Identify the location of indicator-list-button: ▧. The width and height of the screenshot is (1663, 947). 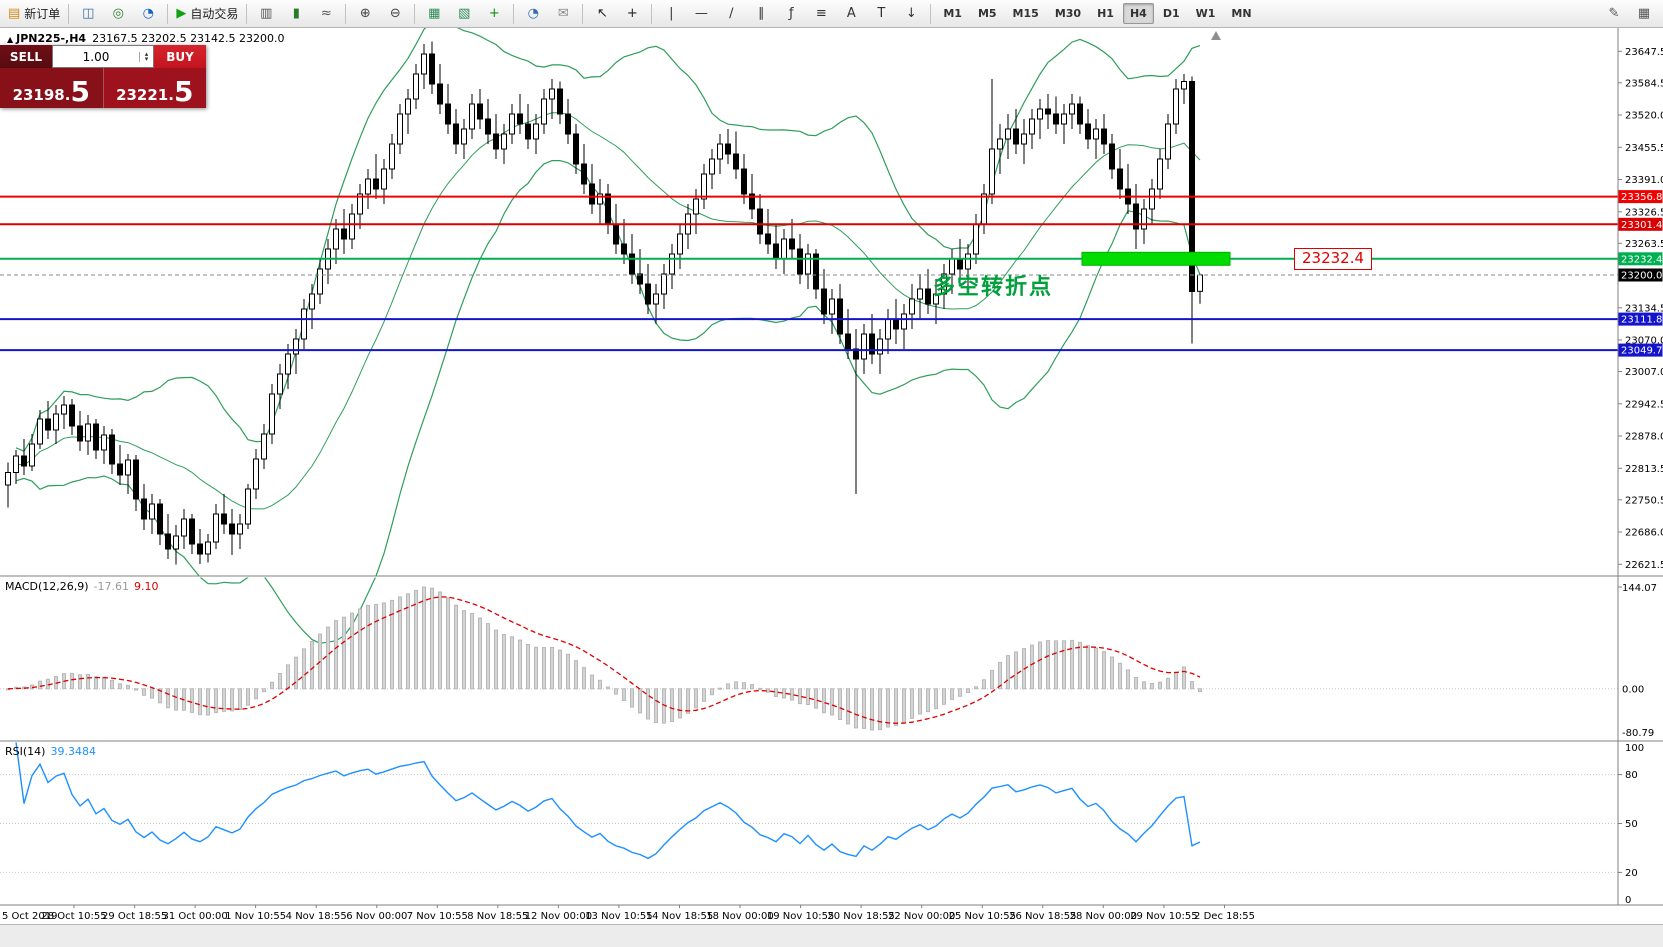
(464, 14).